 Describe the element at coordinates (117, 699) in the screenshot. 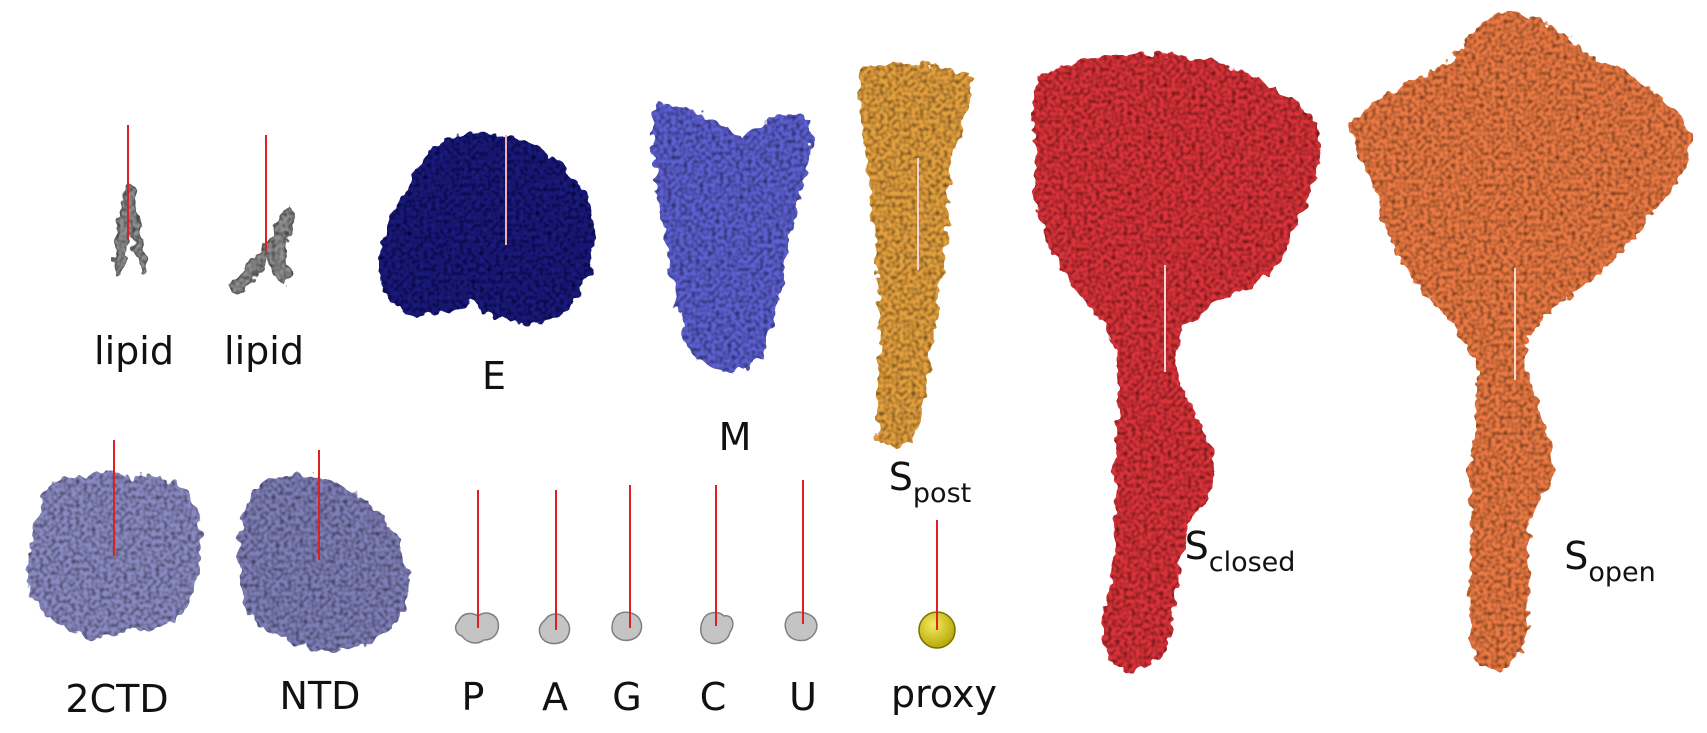

I see `2ctd-label: 2CTD` at that location.